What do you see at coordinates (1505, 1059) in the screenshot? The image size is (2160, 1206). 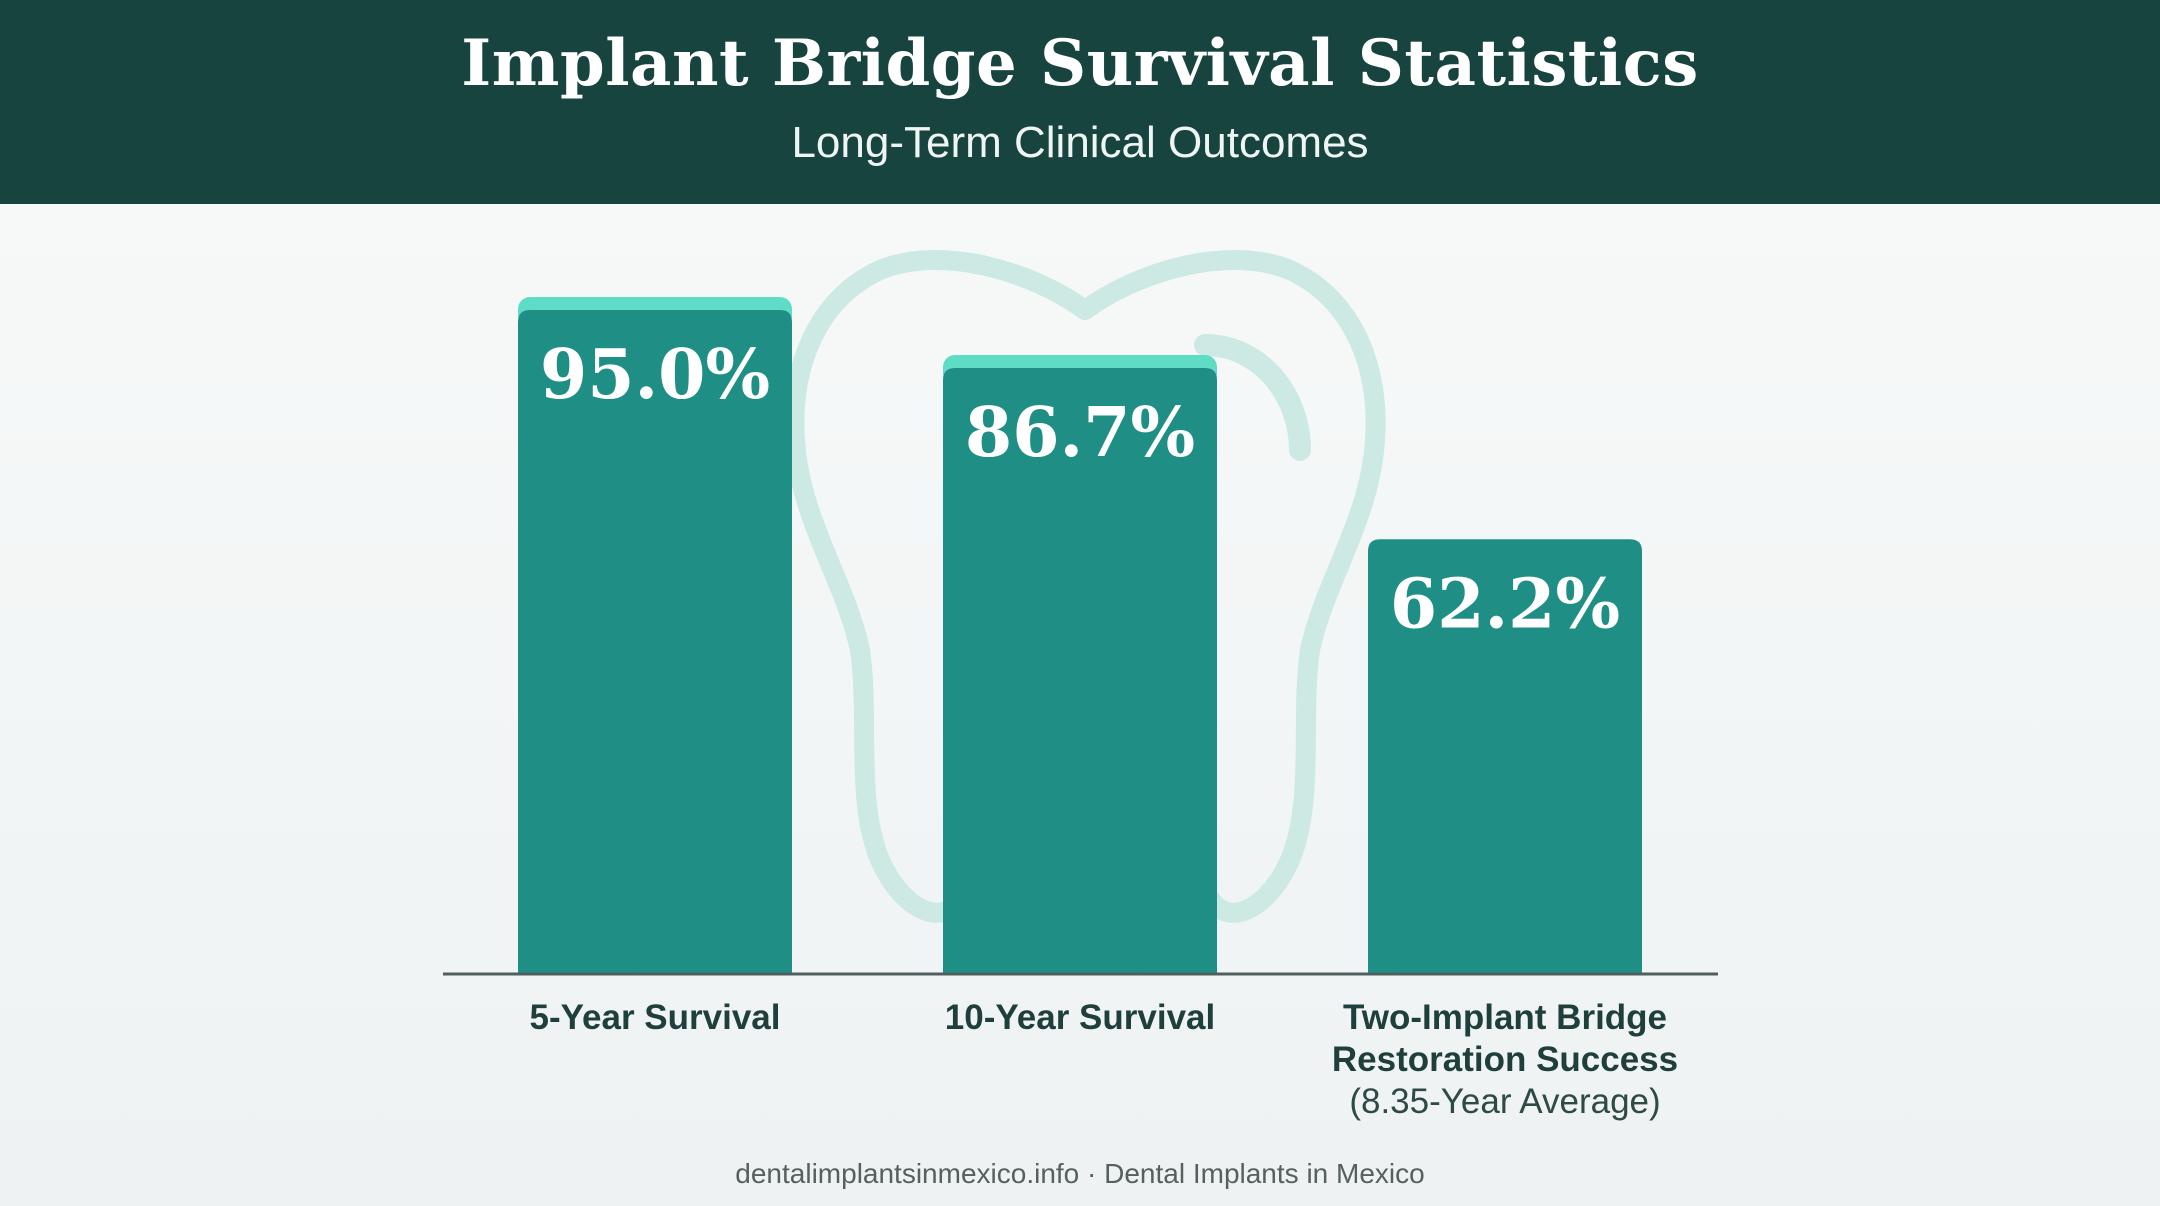 I see `category-label: Restoration Success` at bounding box center [1505, 1059].